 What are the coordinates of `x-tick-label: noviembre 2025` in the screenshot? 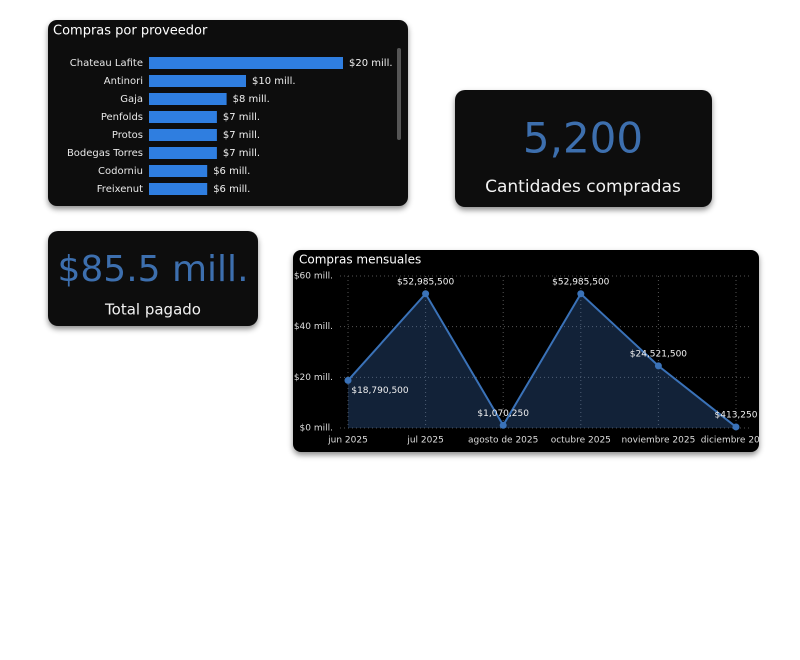 It's located at (658, 441).